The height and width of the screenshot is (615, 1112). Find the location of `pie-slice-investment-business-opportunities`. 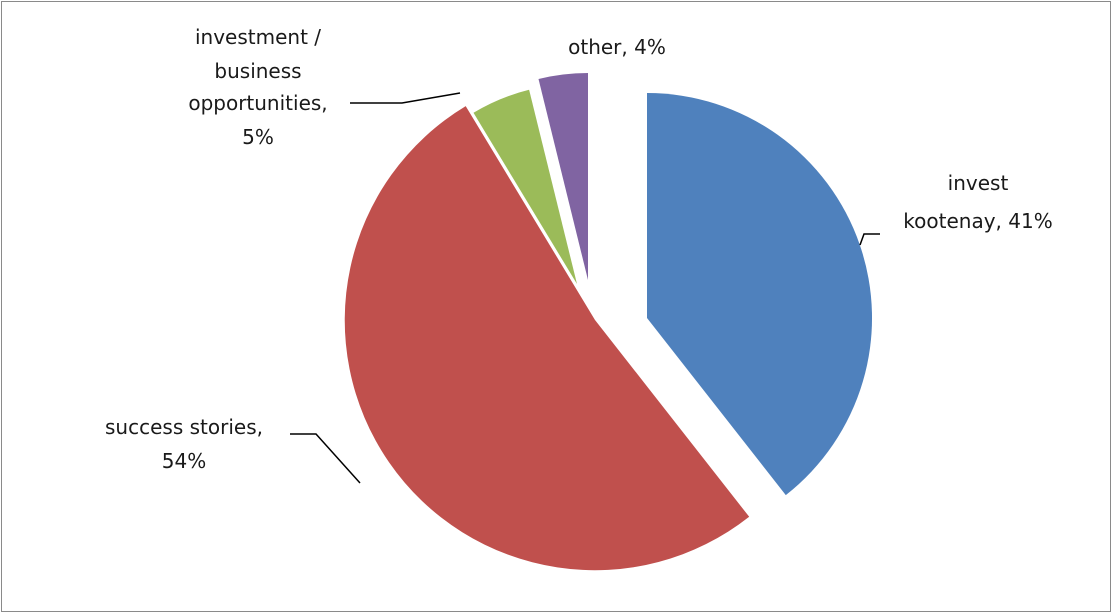

pie-slice-investment-business-opportunities is located at coordinates (525, 186).